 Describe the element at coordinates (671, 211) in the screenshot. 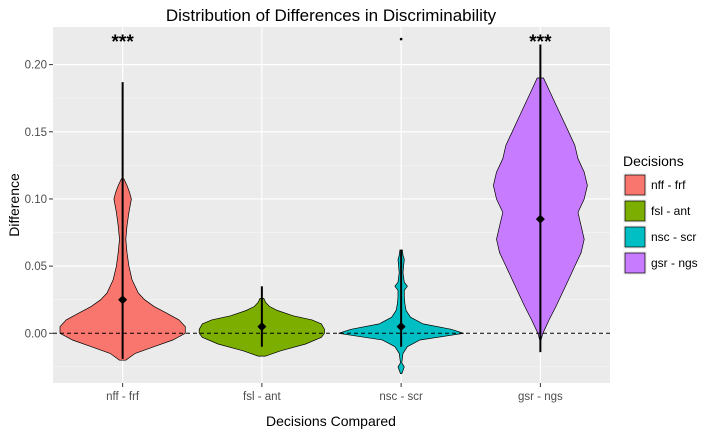

I see `legend-entry-label: fsl - ant` at that location.